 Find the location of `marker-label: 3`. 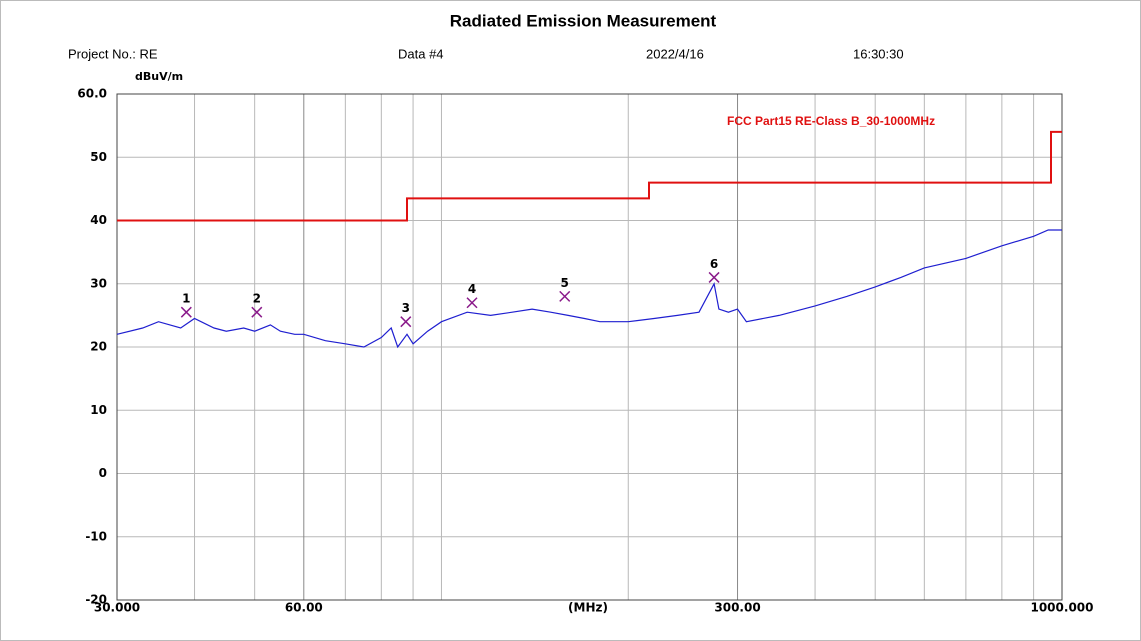

marker-label: 3 is located at coordinates (406, 308).